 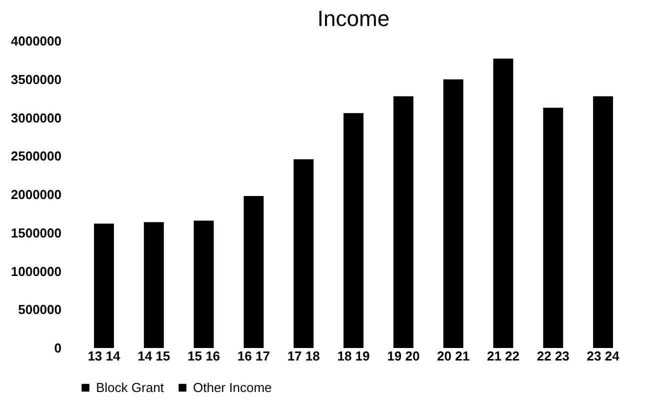 What do you see at coordinates (130, 387) in the screenshot?
I see `legend-label: Block Grant` at bounding box center [130, 387].